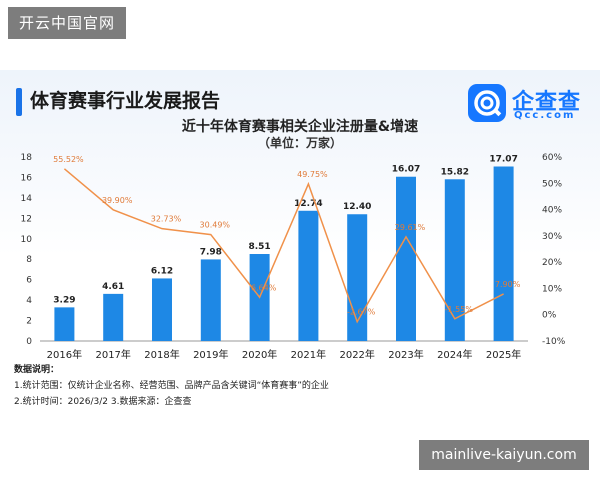  What do you see at coordinates (504, 455) in the screenshot?
I see `watermark-bottom: mainlive-kaiyun.com` at bounding box center [504, 455].